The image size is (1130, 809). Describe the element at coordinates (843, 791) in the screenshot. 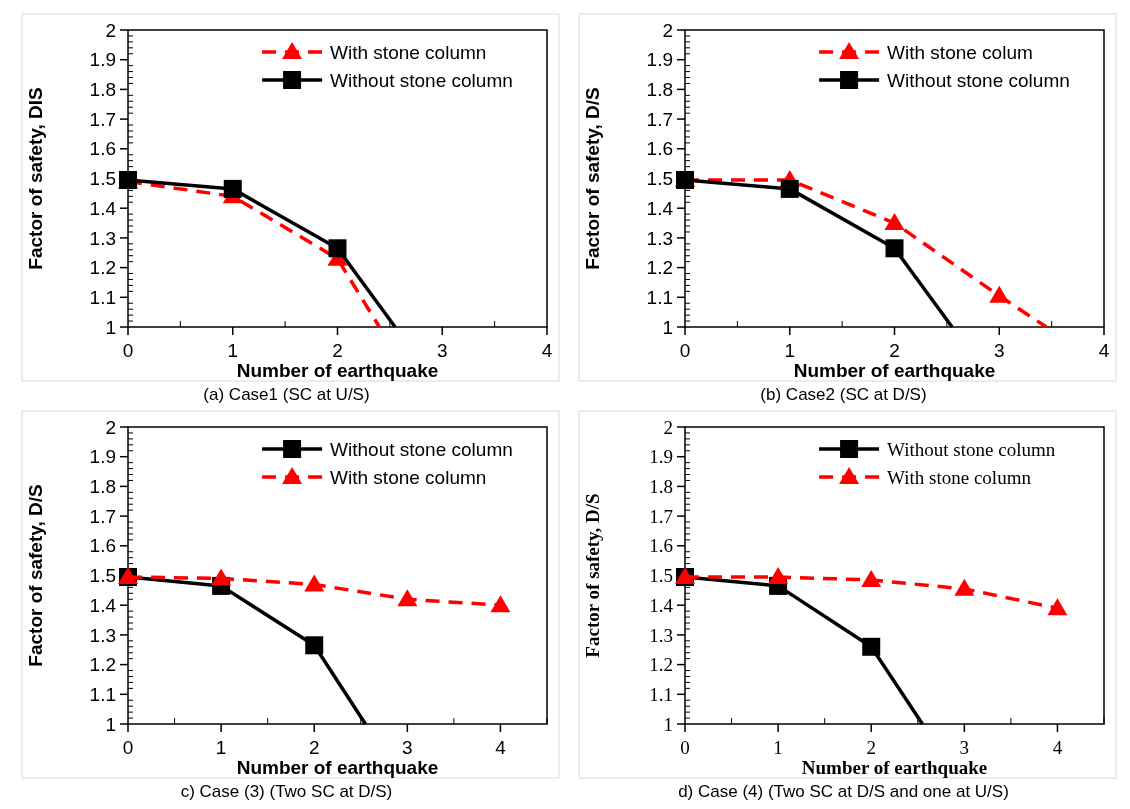

I see `text: d) Case (4) (Two SC at D/S and one at U/S)` at that location.